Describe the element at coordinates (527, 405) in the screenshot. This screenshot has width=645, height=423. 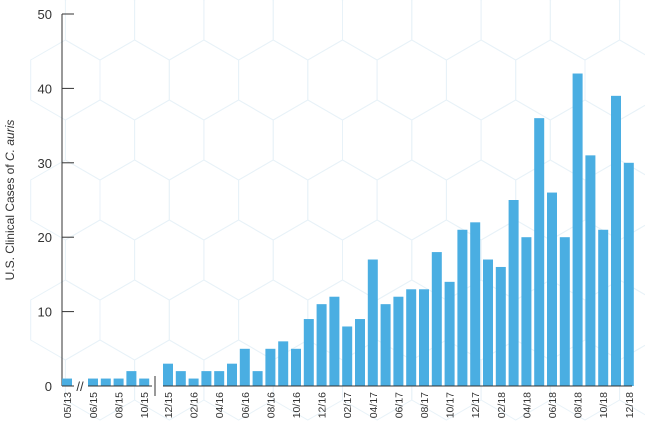
I see `x-tick-label: 04/18` at that location.